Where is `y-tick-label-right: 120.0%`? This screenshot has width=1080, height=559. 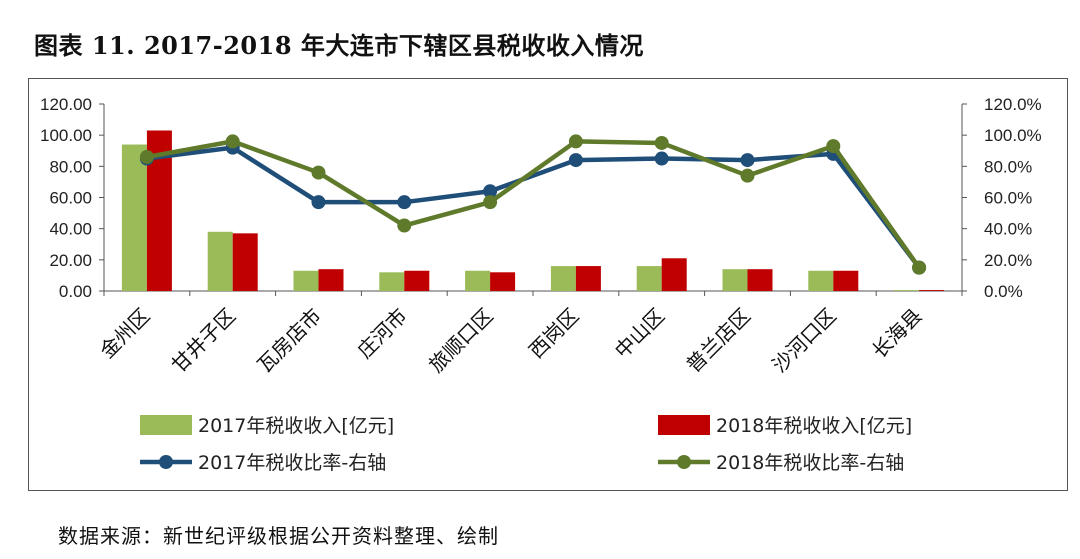 y-tick-label-right: 120.0% is located at coordinates (1013, 104).